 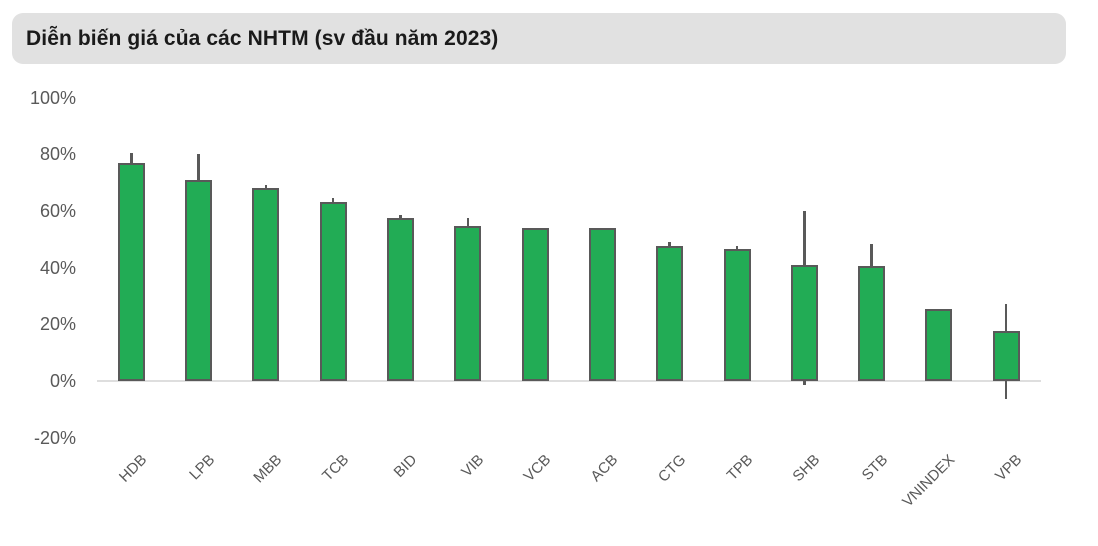 I want to click on bar-BID, so click(x=400, y=299).